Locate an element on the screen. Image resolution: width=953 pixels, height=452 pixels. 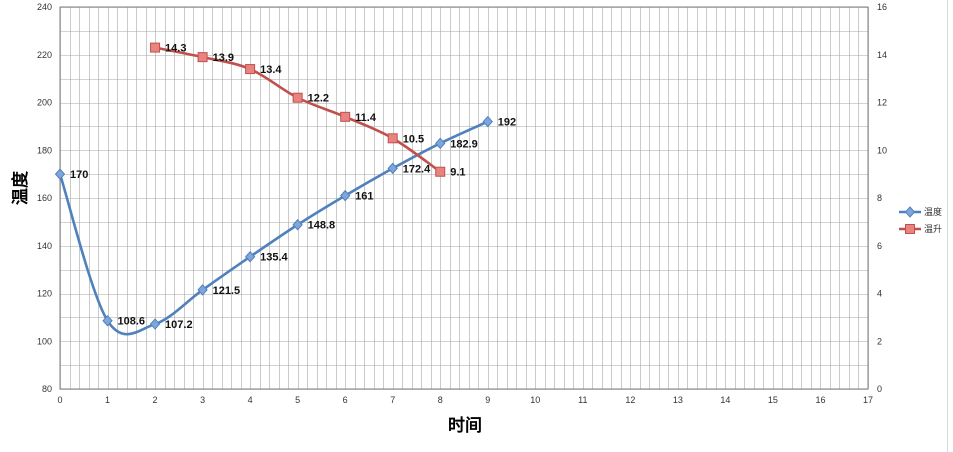
y-axis-title: 温度 is located at coordinates (20, 187).